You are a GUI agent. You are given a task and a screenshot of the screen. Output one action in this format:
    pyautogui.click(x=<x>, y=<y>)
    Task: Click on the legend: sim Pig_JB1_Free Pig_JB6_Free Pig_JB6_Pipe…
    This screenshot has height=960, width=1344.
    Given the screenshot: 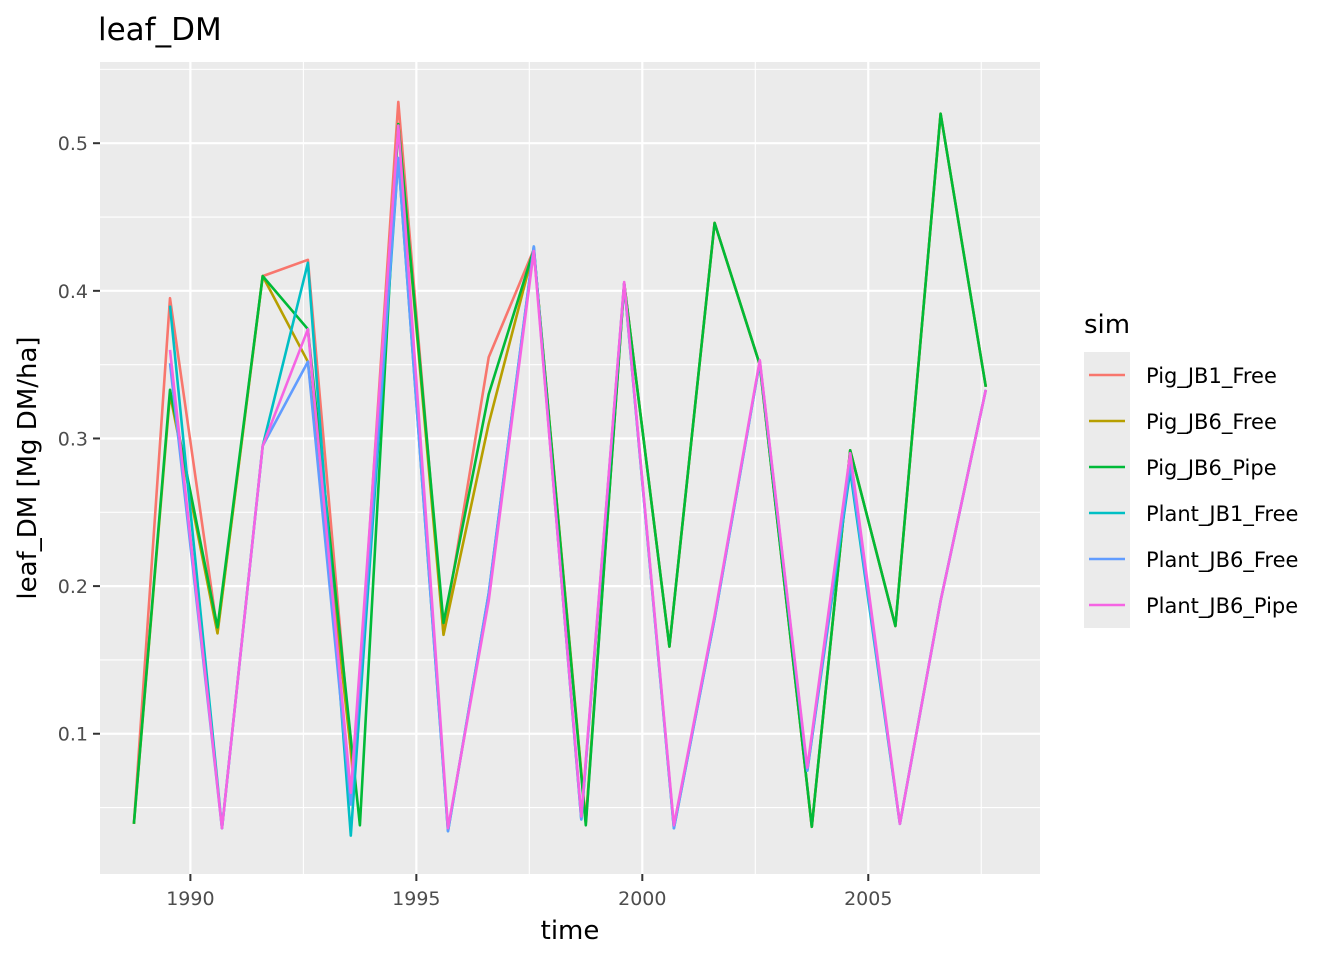 What is the action you would take?
    pyautogui.click(x=1191, y=469)
    